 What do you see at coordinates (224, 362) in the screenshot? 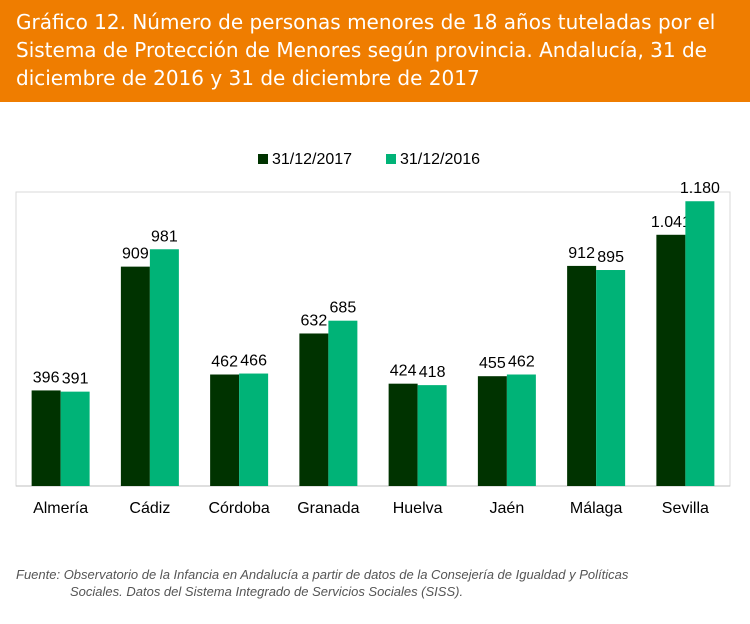
I see `data-label-2017-2: 462` at bounding box center [224, 362].